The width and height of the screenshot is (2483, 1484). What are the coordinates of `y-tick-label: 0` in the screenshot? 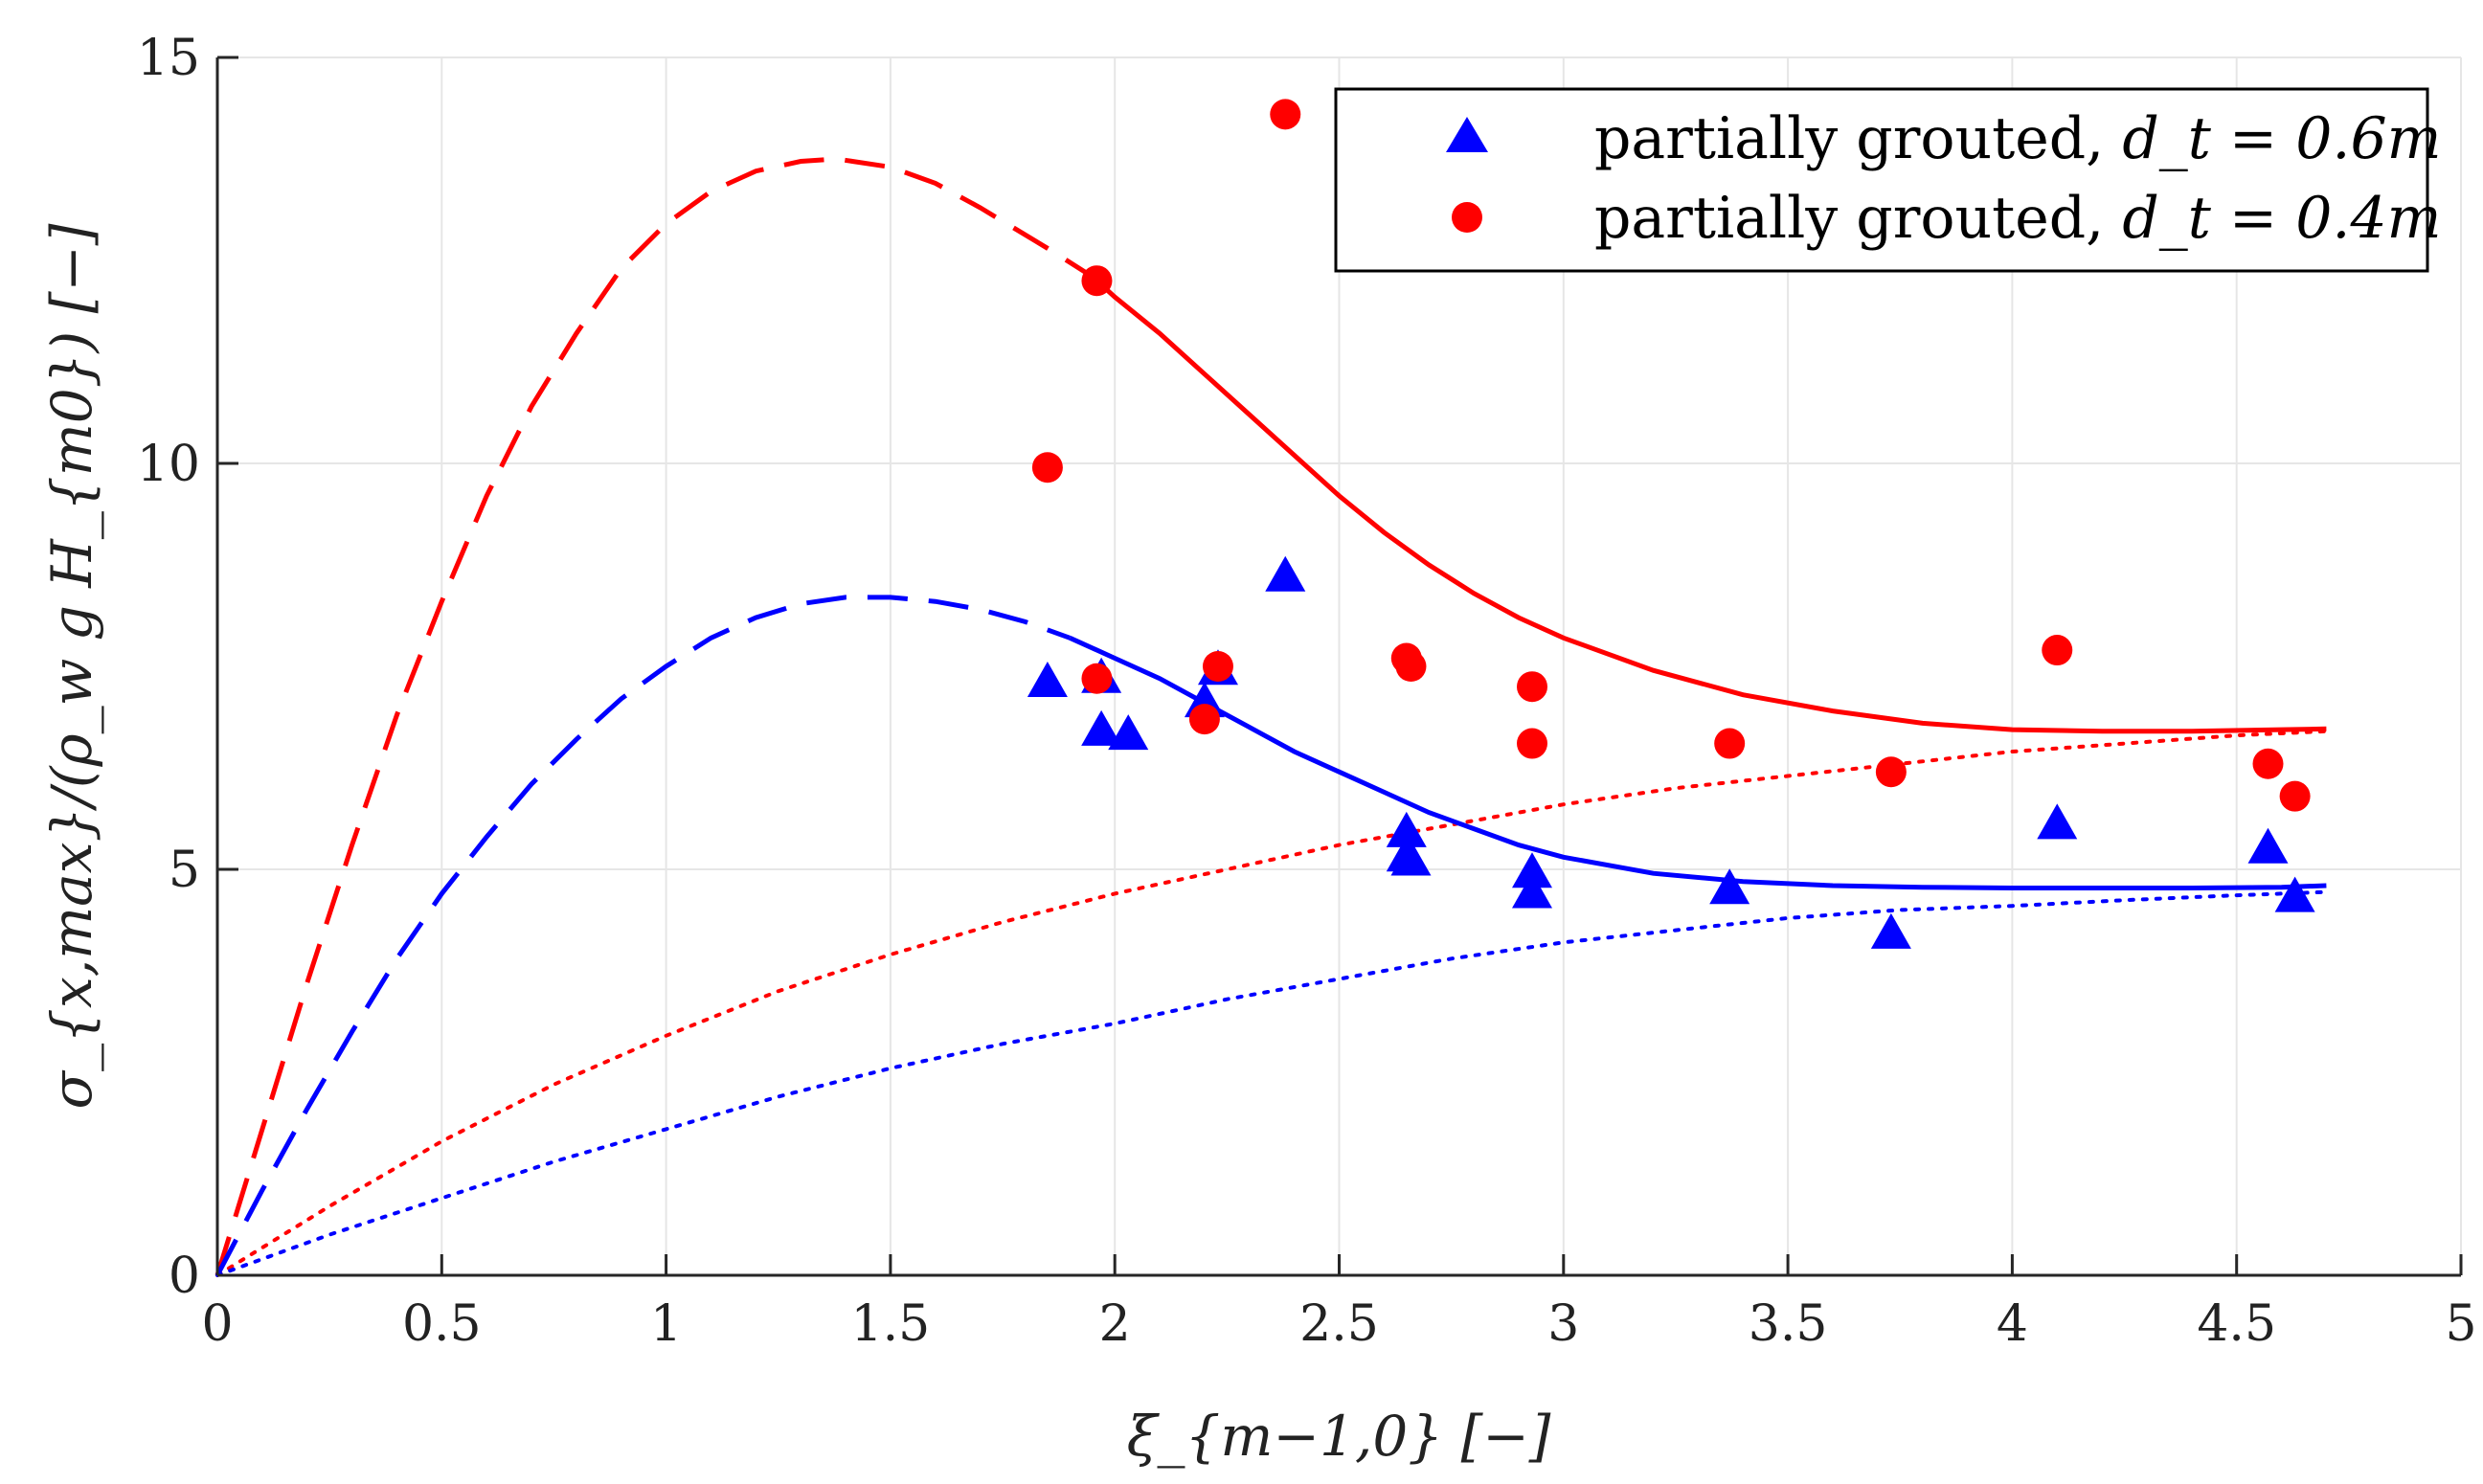 It's located at (185, 1276).